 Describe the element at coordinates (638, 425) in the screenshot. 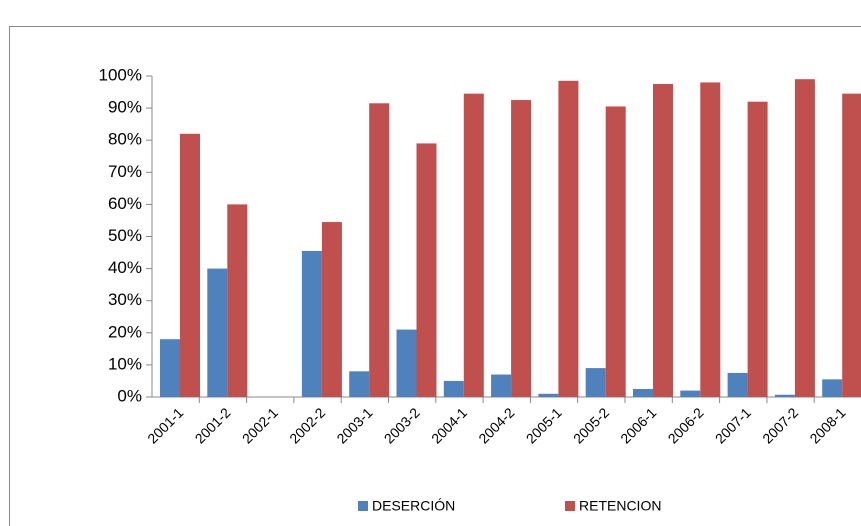

I see `x-tick-label: 2006-1` at that location.